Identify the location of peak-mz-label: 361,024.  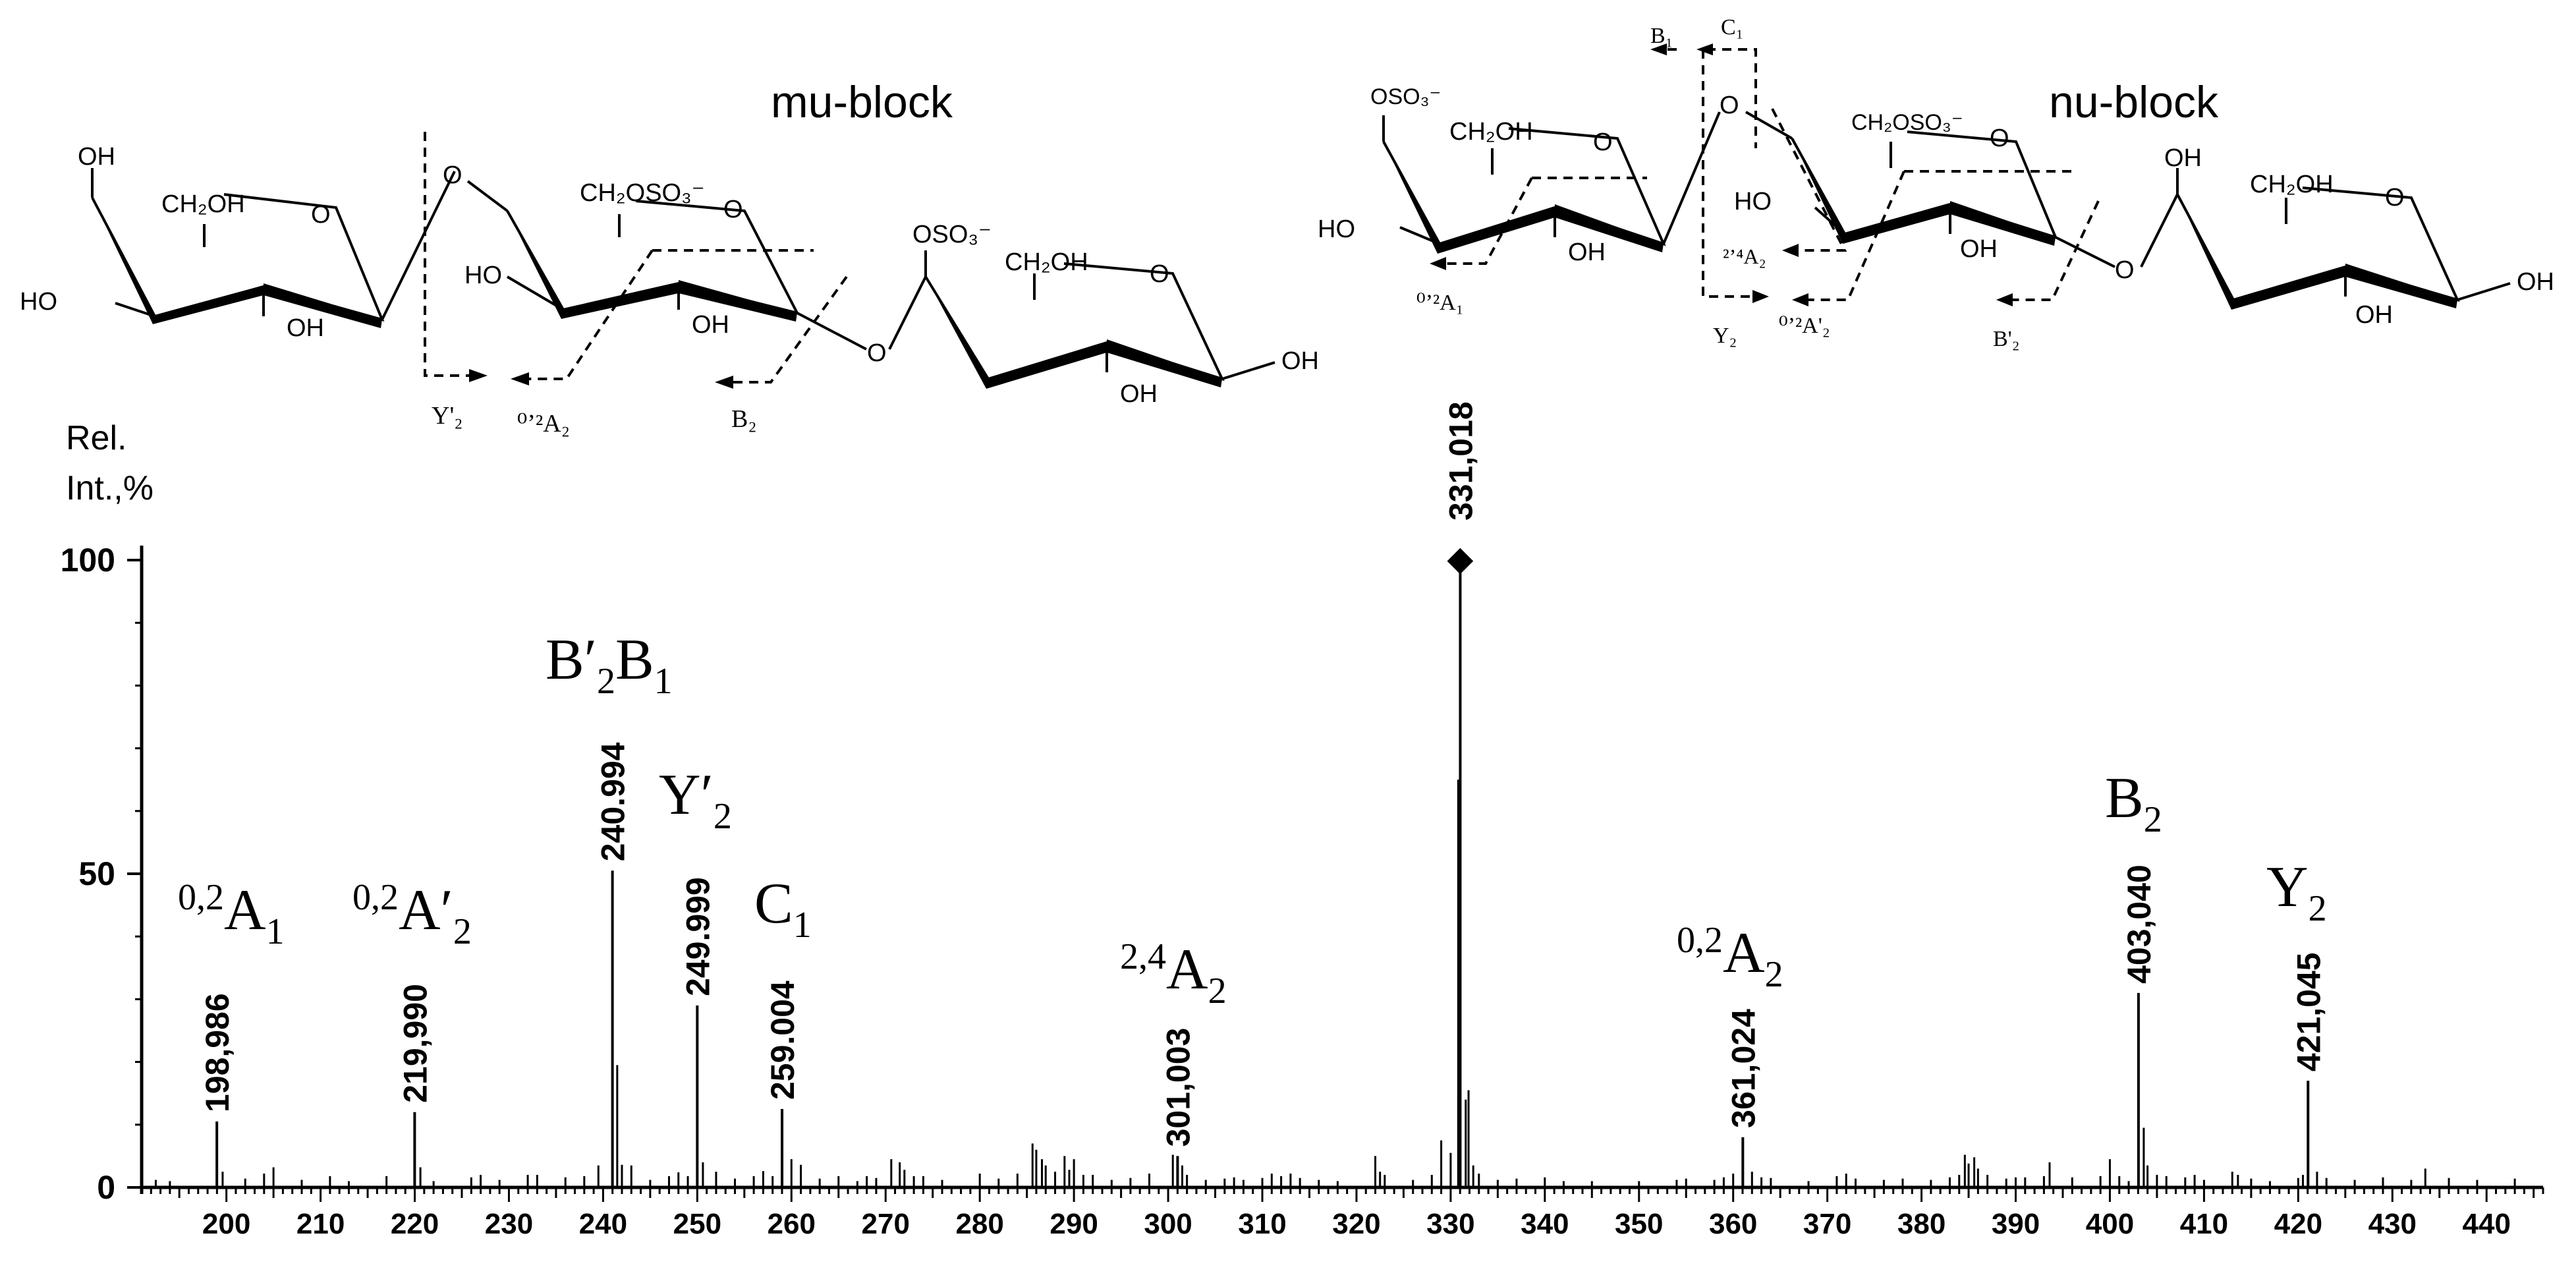
(1743, 1068).